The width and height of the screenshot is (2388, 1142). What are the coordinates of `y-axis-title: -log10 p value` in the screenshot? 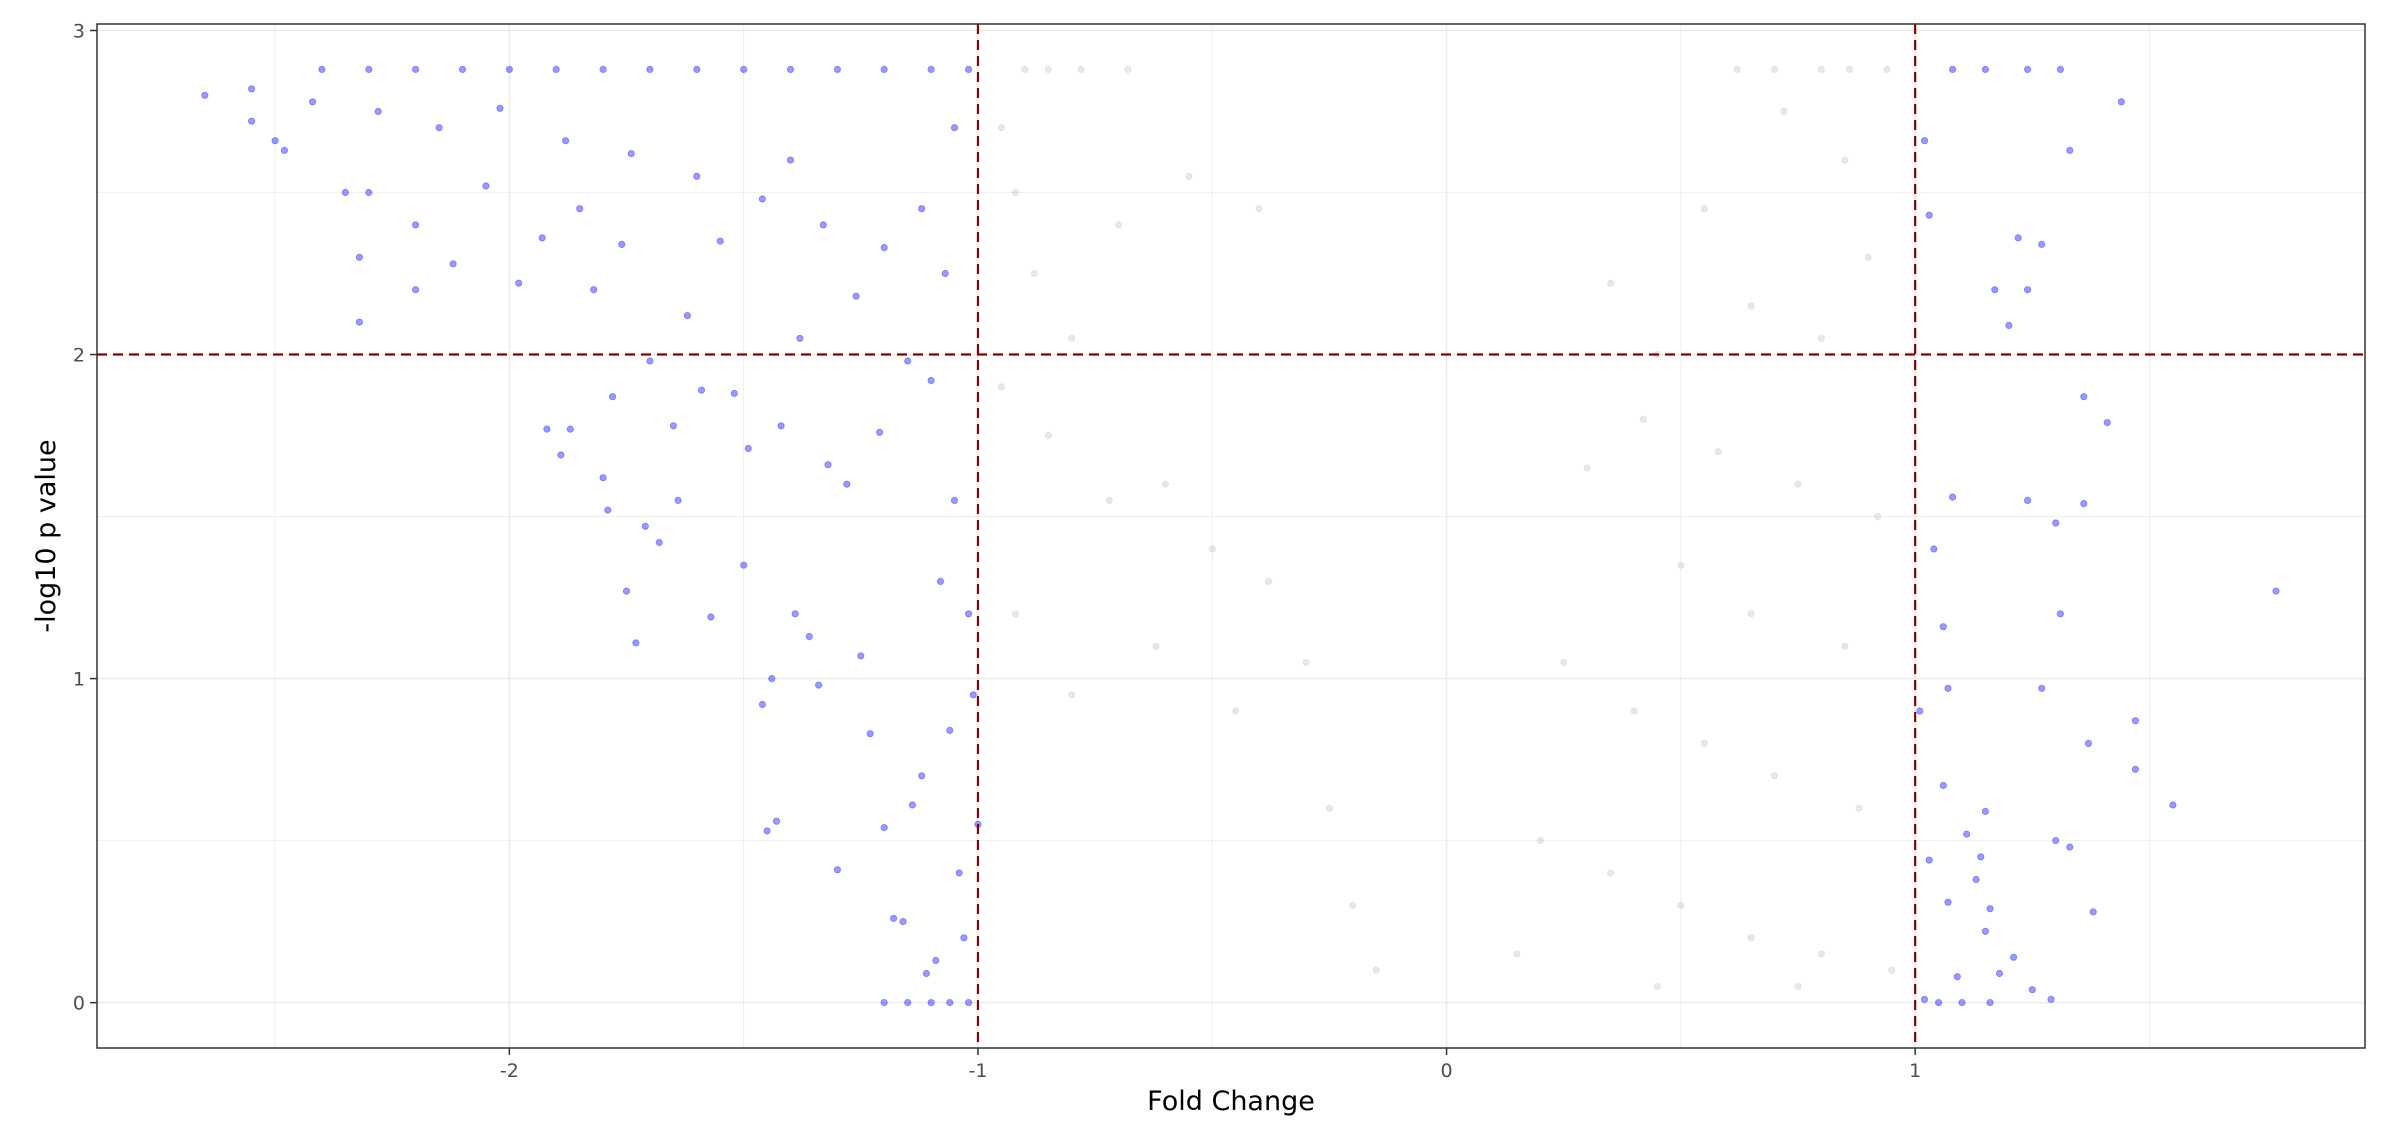 It's located at (46, 535).